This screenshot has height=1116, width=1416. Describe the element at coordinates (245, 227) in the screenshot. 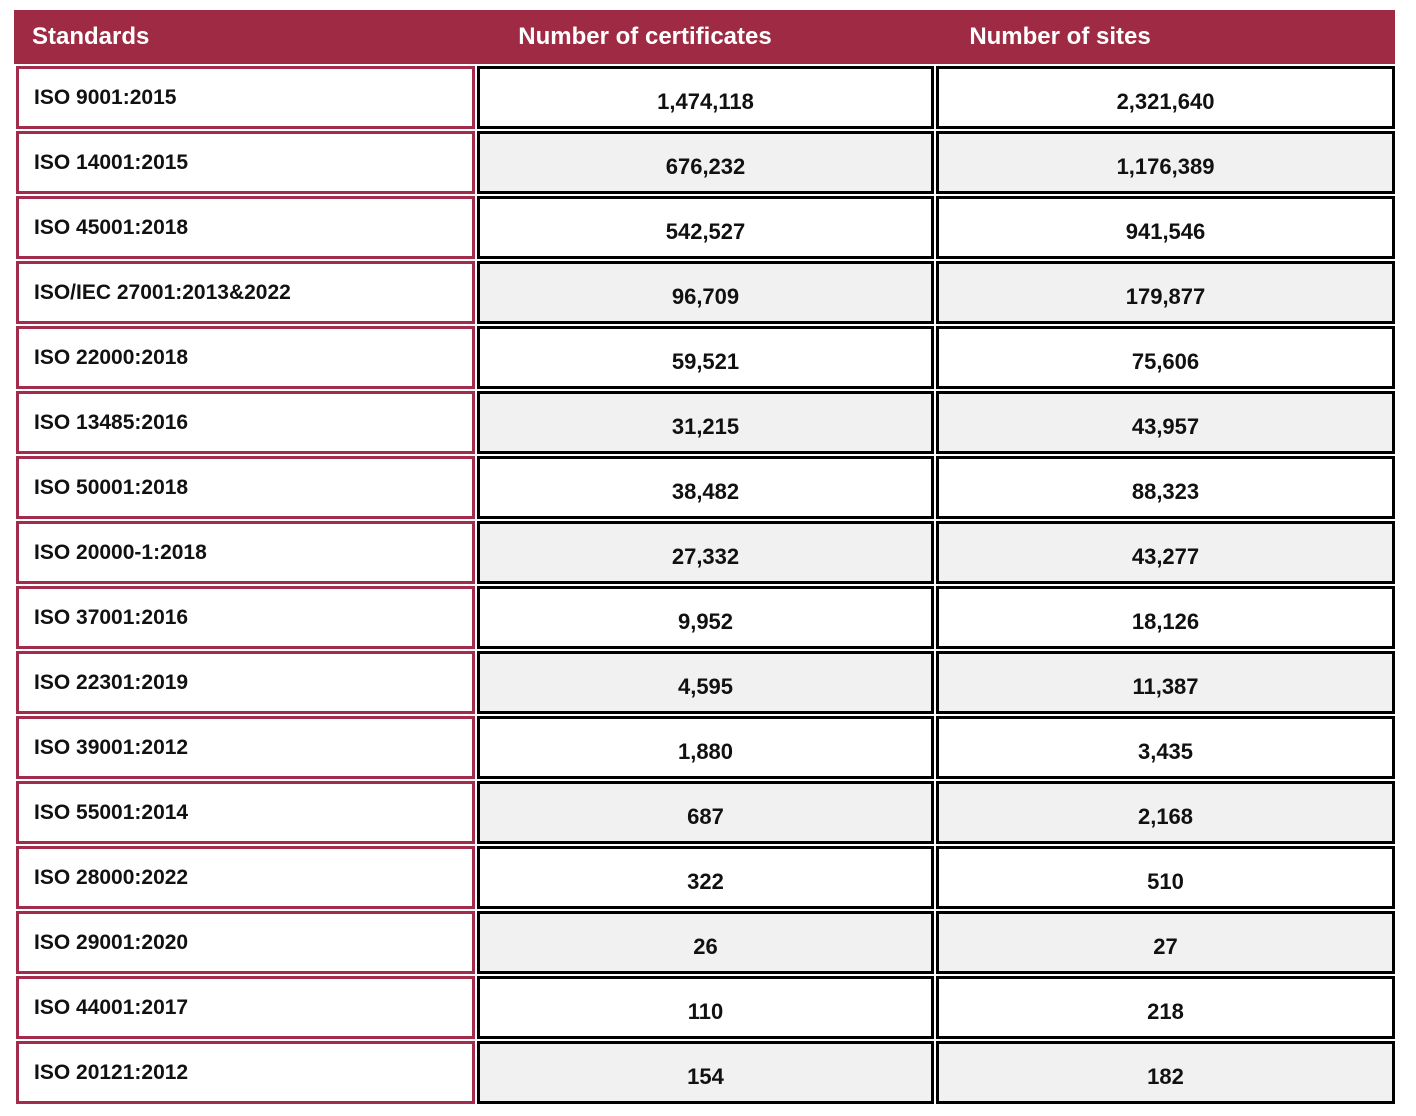

I see `standard-name-cell: ISO 45001:2018` at that location.